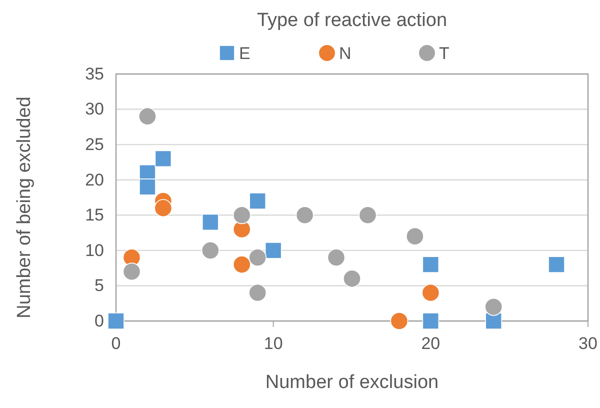 The image size is (600, 408). I want to click on y-tick-label: 35, so click(94, 74).